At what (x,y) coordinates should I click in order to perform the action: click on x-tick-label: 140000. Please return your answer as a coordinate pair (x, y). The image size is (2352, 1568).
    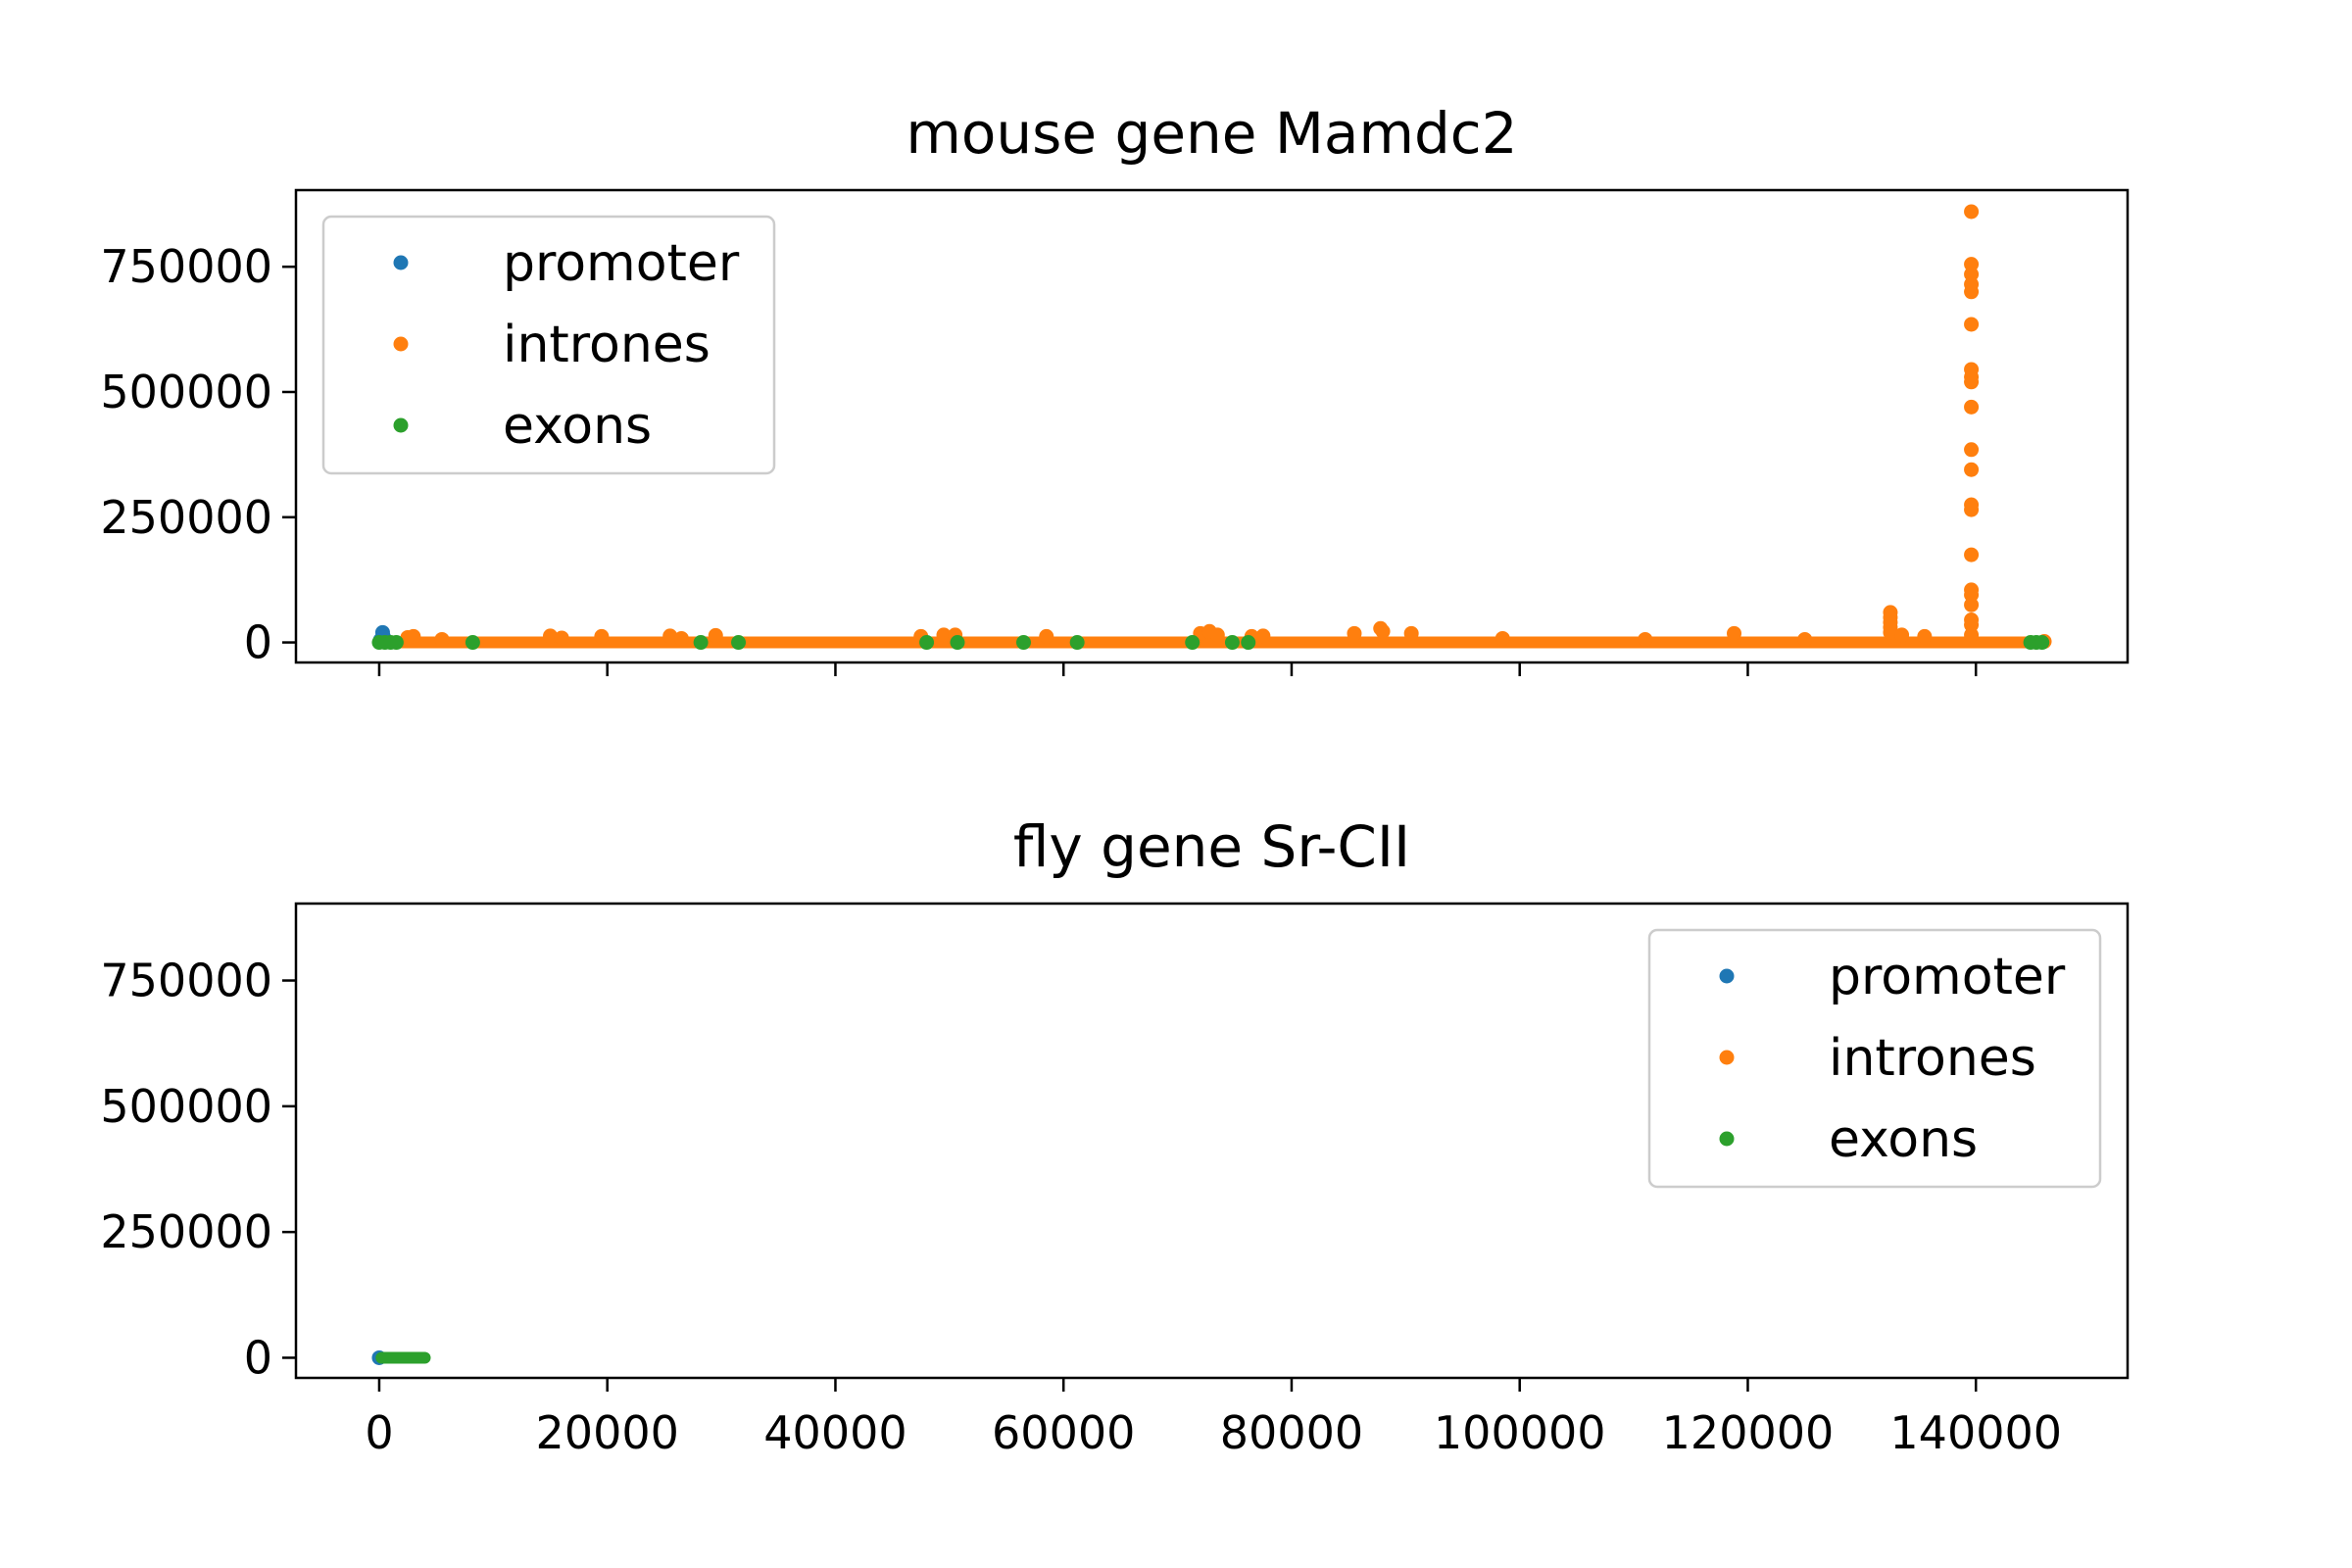
    Looking at the image, I should click on (1975, 1432).